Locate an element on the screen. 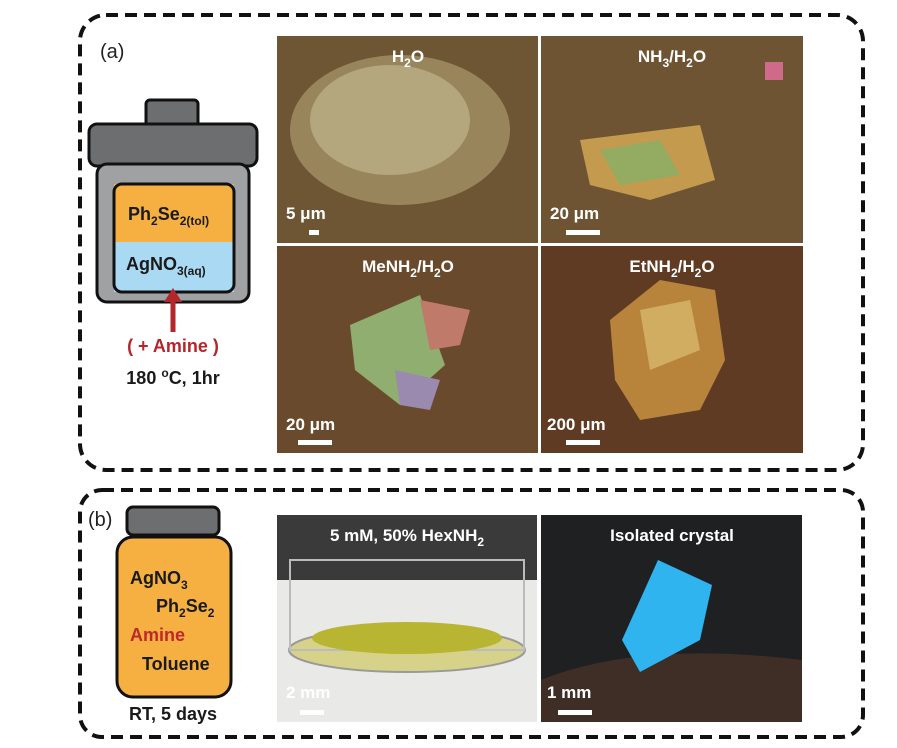 The width and height of the screenshot is (897, 748). text: o is located at coordinates (164, 373).